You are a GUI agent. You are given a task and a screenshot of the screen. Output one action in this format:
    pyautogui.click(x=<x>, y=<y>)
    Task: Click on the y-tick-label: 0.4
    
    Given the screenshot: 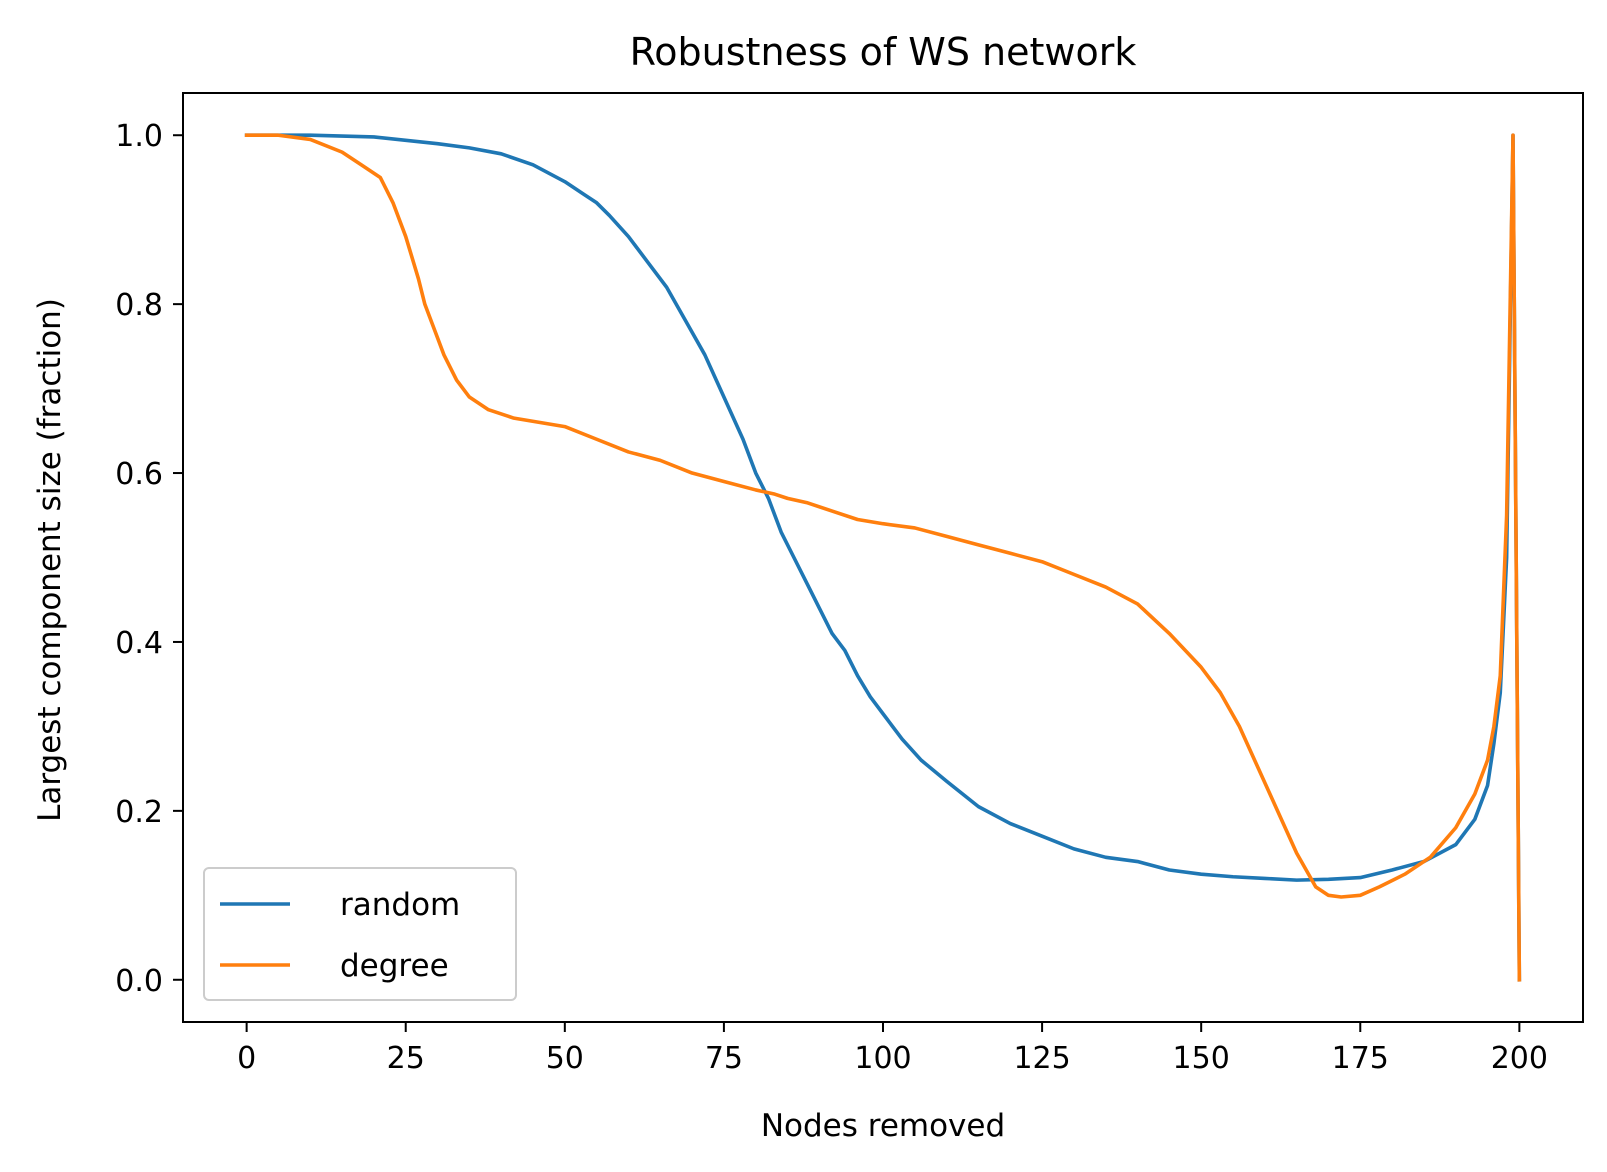 What is the action you would take?
    pyautogui.click(x=139, y=643)
    